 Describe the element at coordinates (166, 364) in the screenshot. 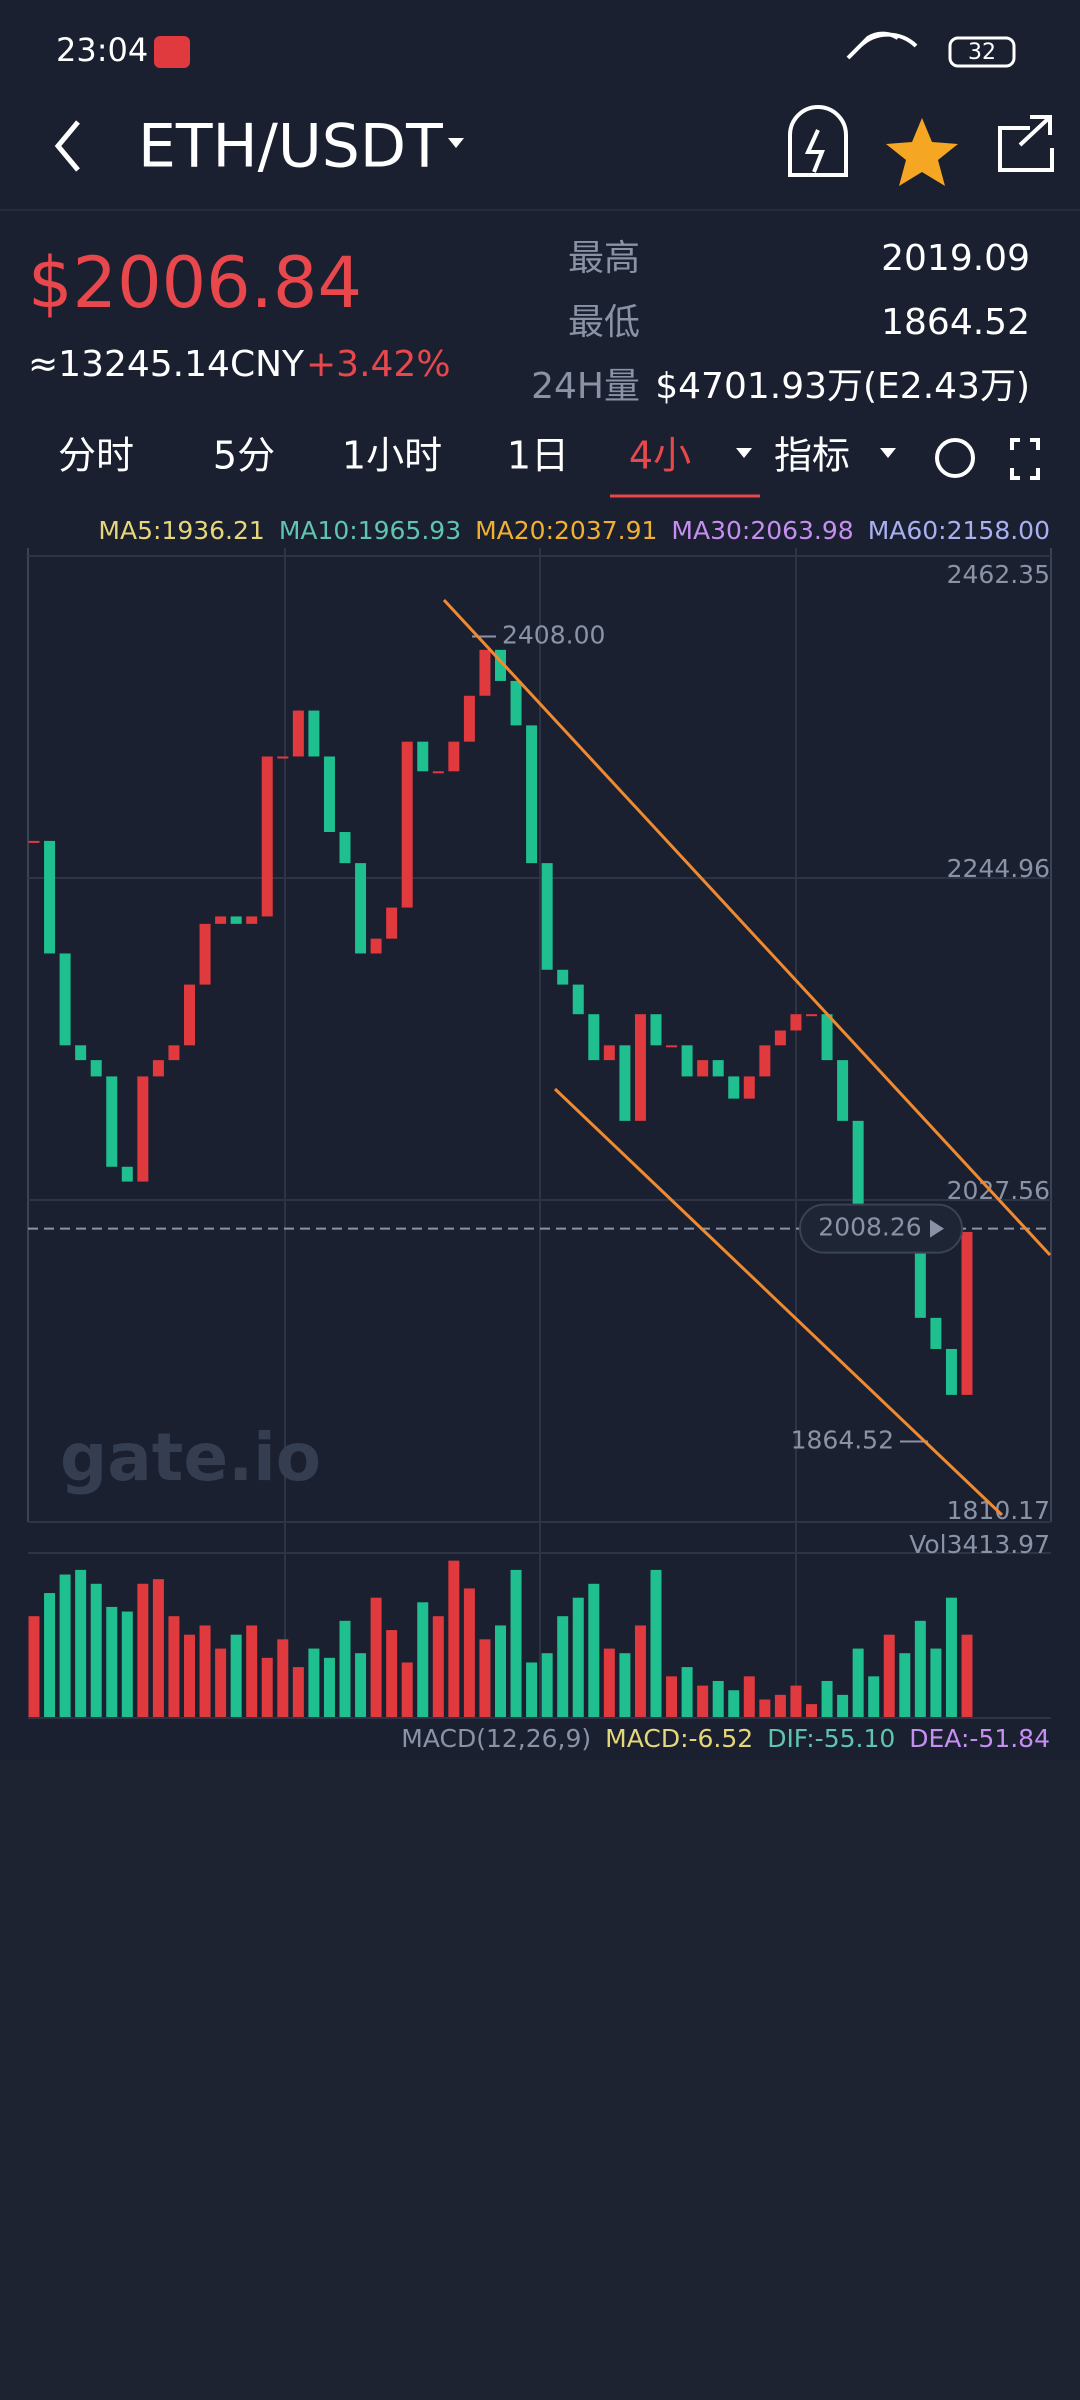

I see `cny-price: ≈13245.14CNY` at that location.